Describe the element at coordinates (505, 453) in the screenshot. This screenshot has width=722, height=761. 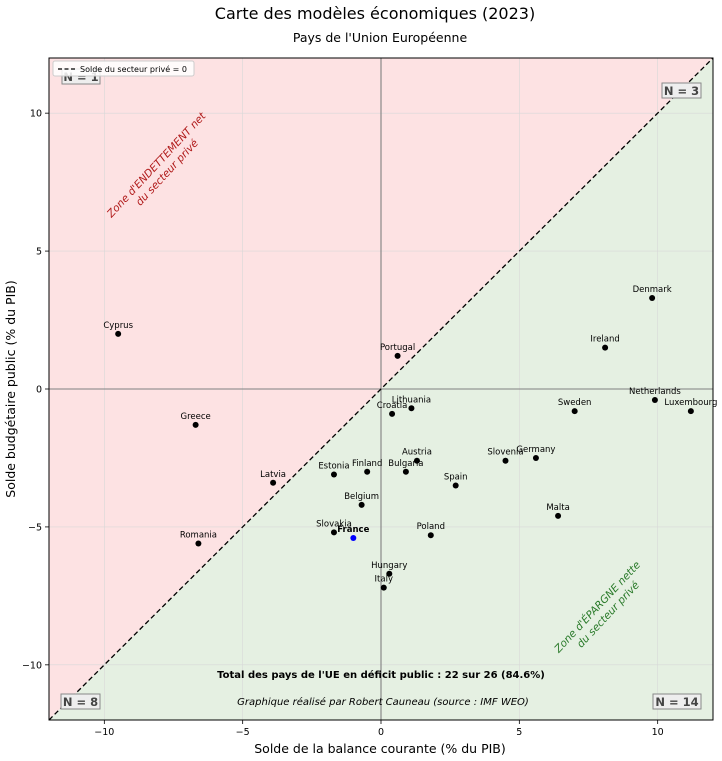
I see `point-label: Slovenia` at that location.